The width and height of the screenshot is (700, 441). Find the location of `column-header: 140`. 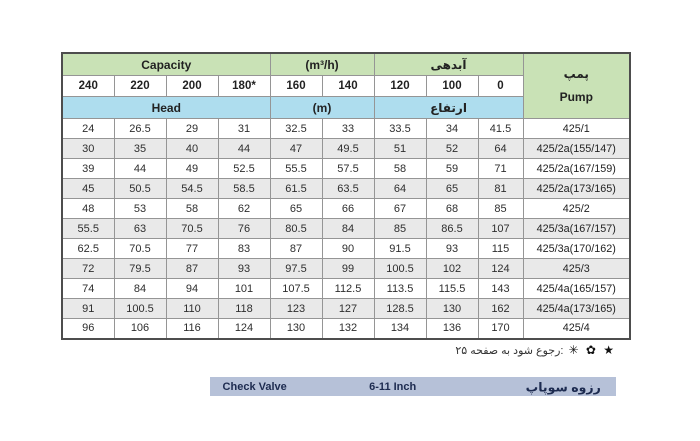

column-header: 140 is located at coordinates (348, 86).